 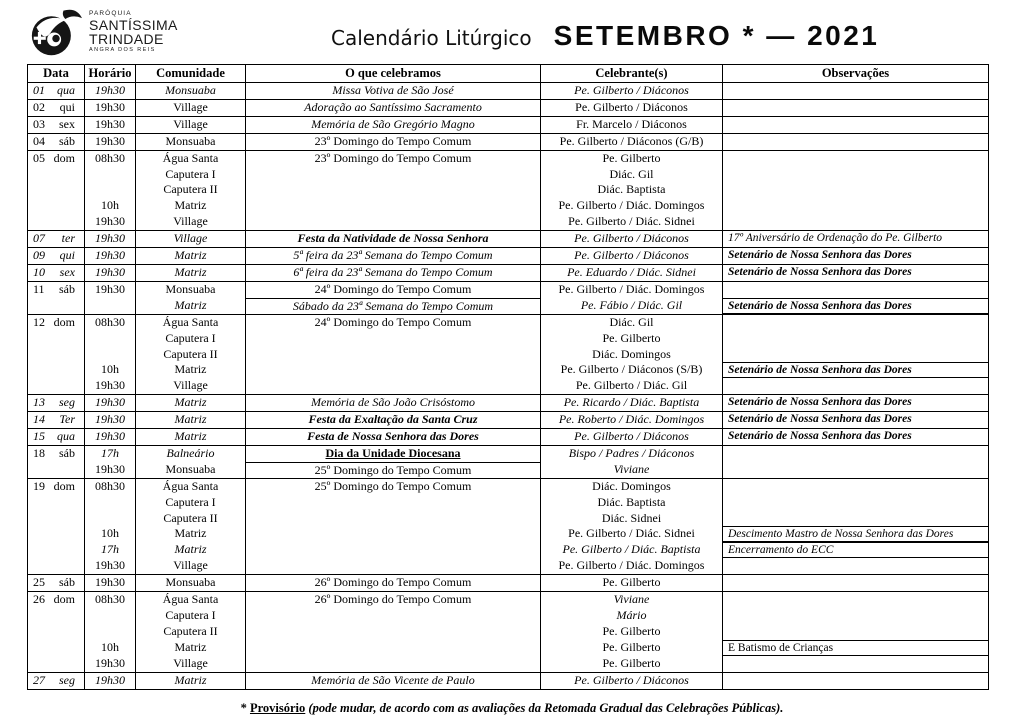 What do you see at coordinates (56, 461) in the screenshot?
I see `date-cell: 18 sáb` at bounding box center [56, 461].